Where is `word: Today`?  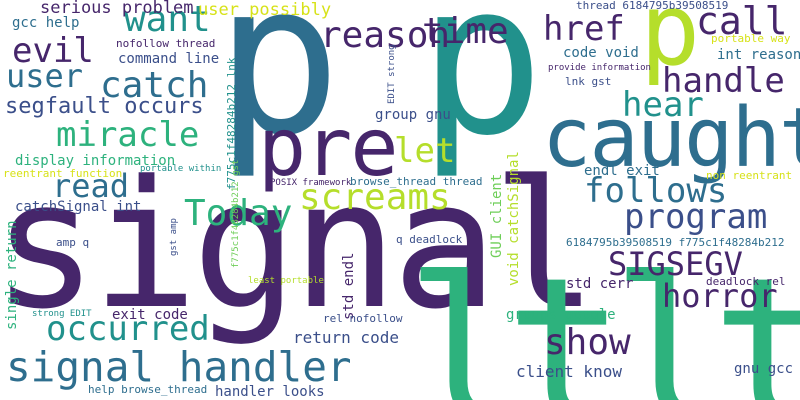 word: Today is located at coordinates (238, 213).